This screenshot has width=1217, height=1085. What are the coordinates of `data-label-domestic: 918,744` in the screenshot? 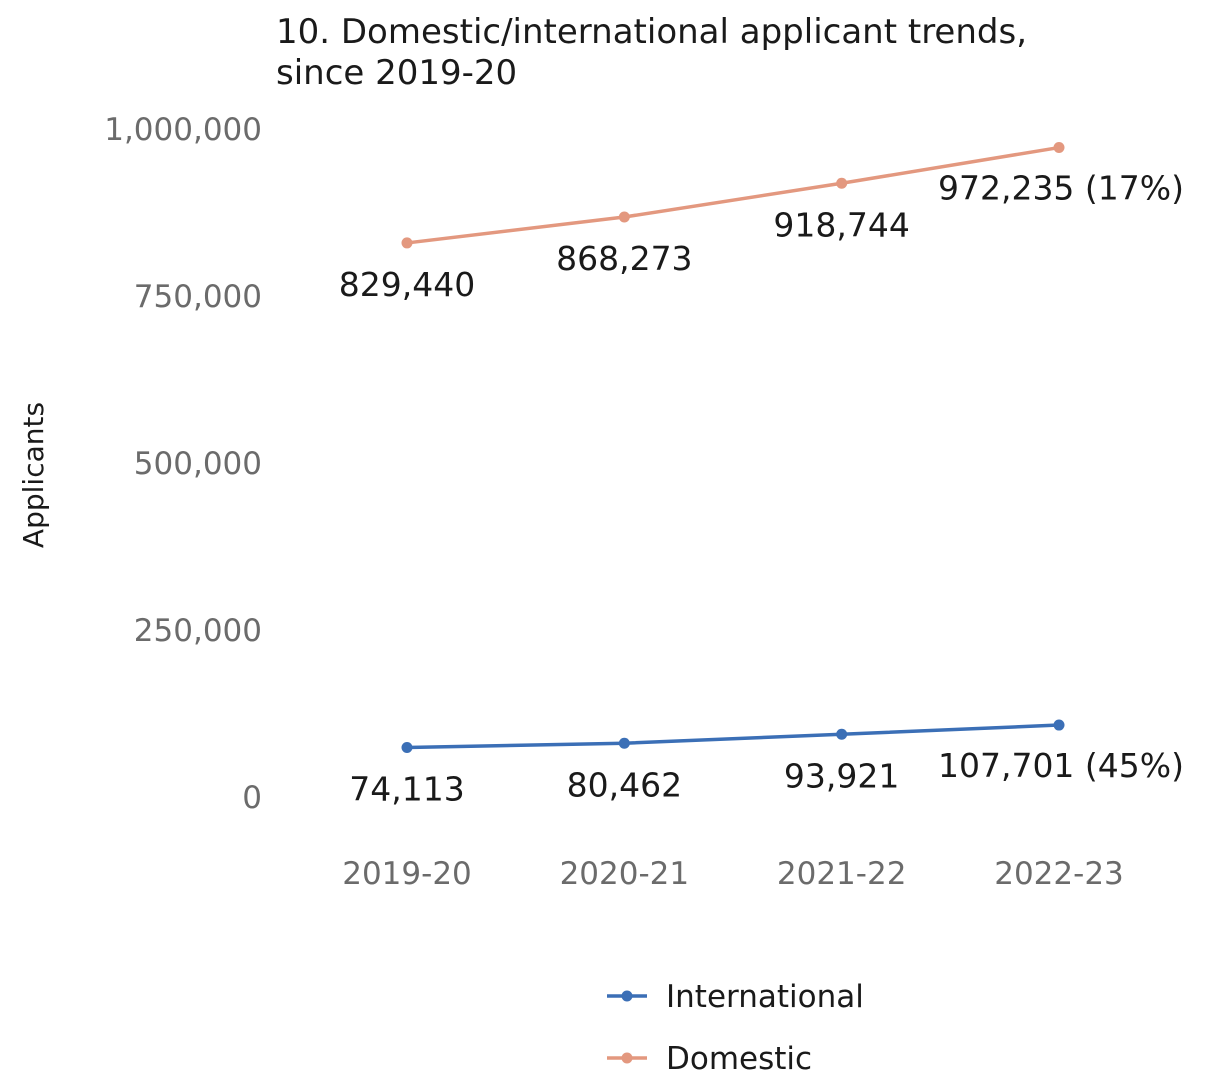 It's located at (841, 224).